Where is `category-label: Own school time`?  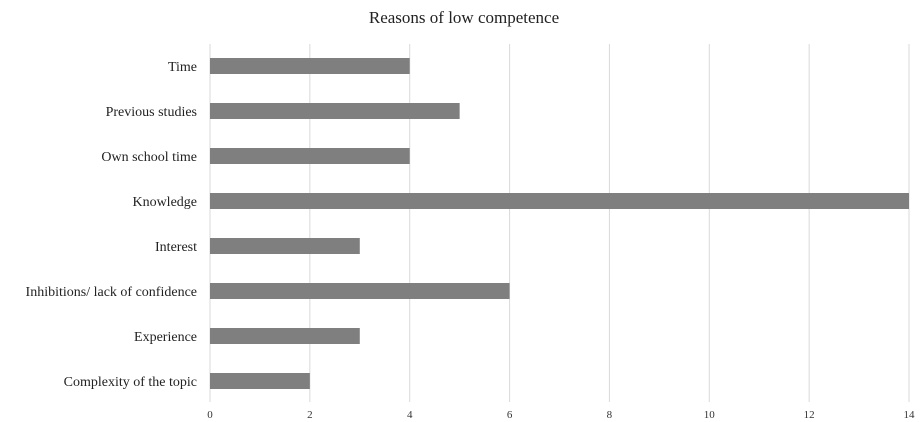 category-label: Own school time is located at coordinates (149, 157).